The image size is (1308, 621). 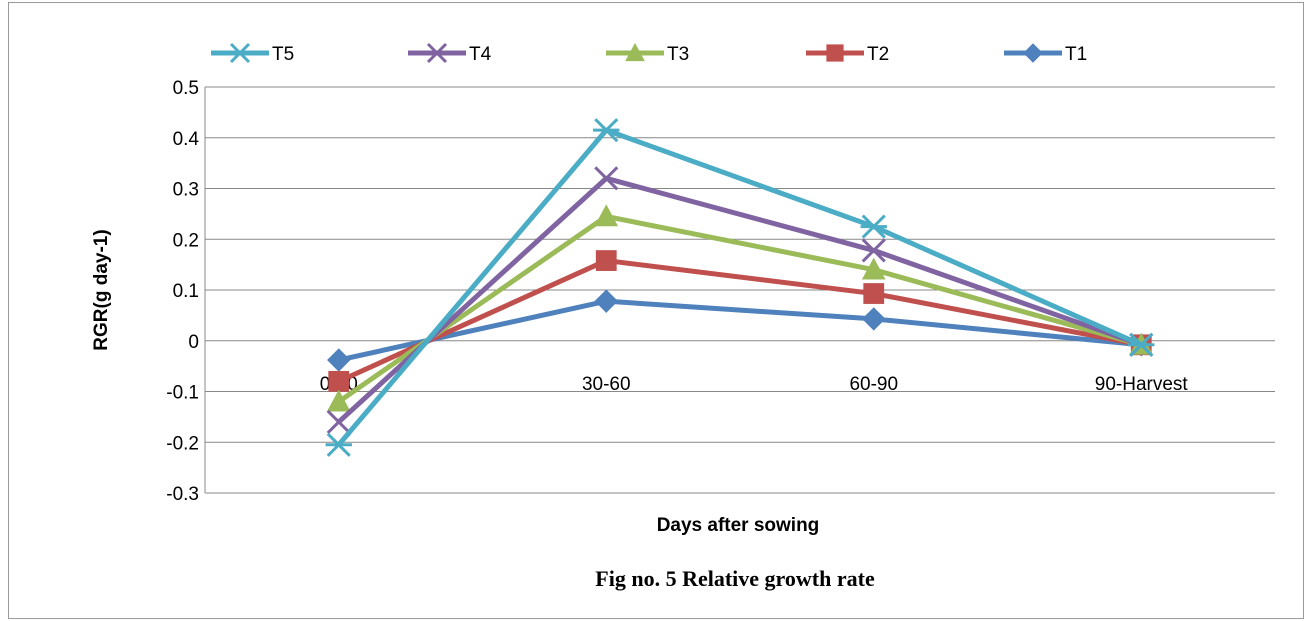 What do you see at coordinates (873, 384) in the screenshot?
I see `x-tick-label: 60-90` at bounding box center [873, 384].